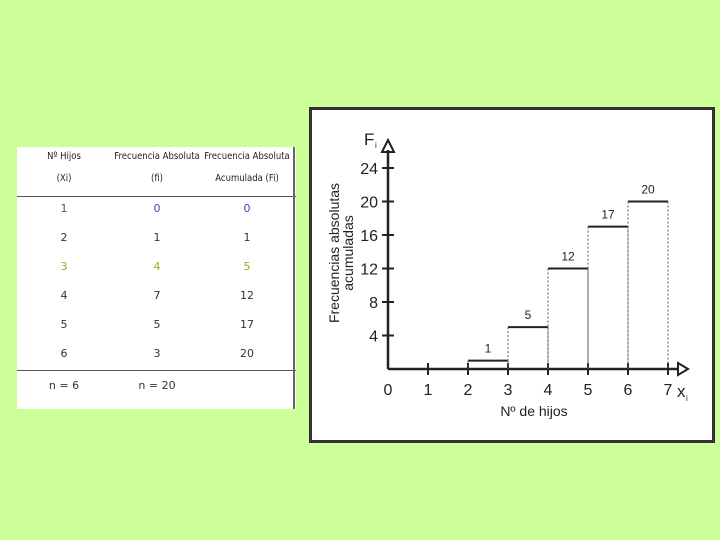  I want to click on x-axis-arrow, so click(683, 369).